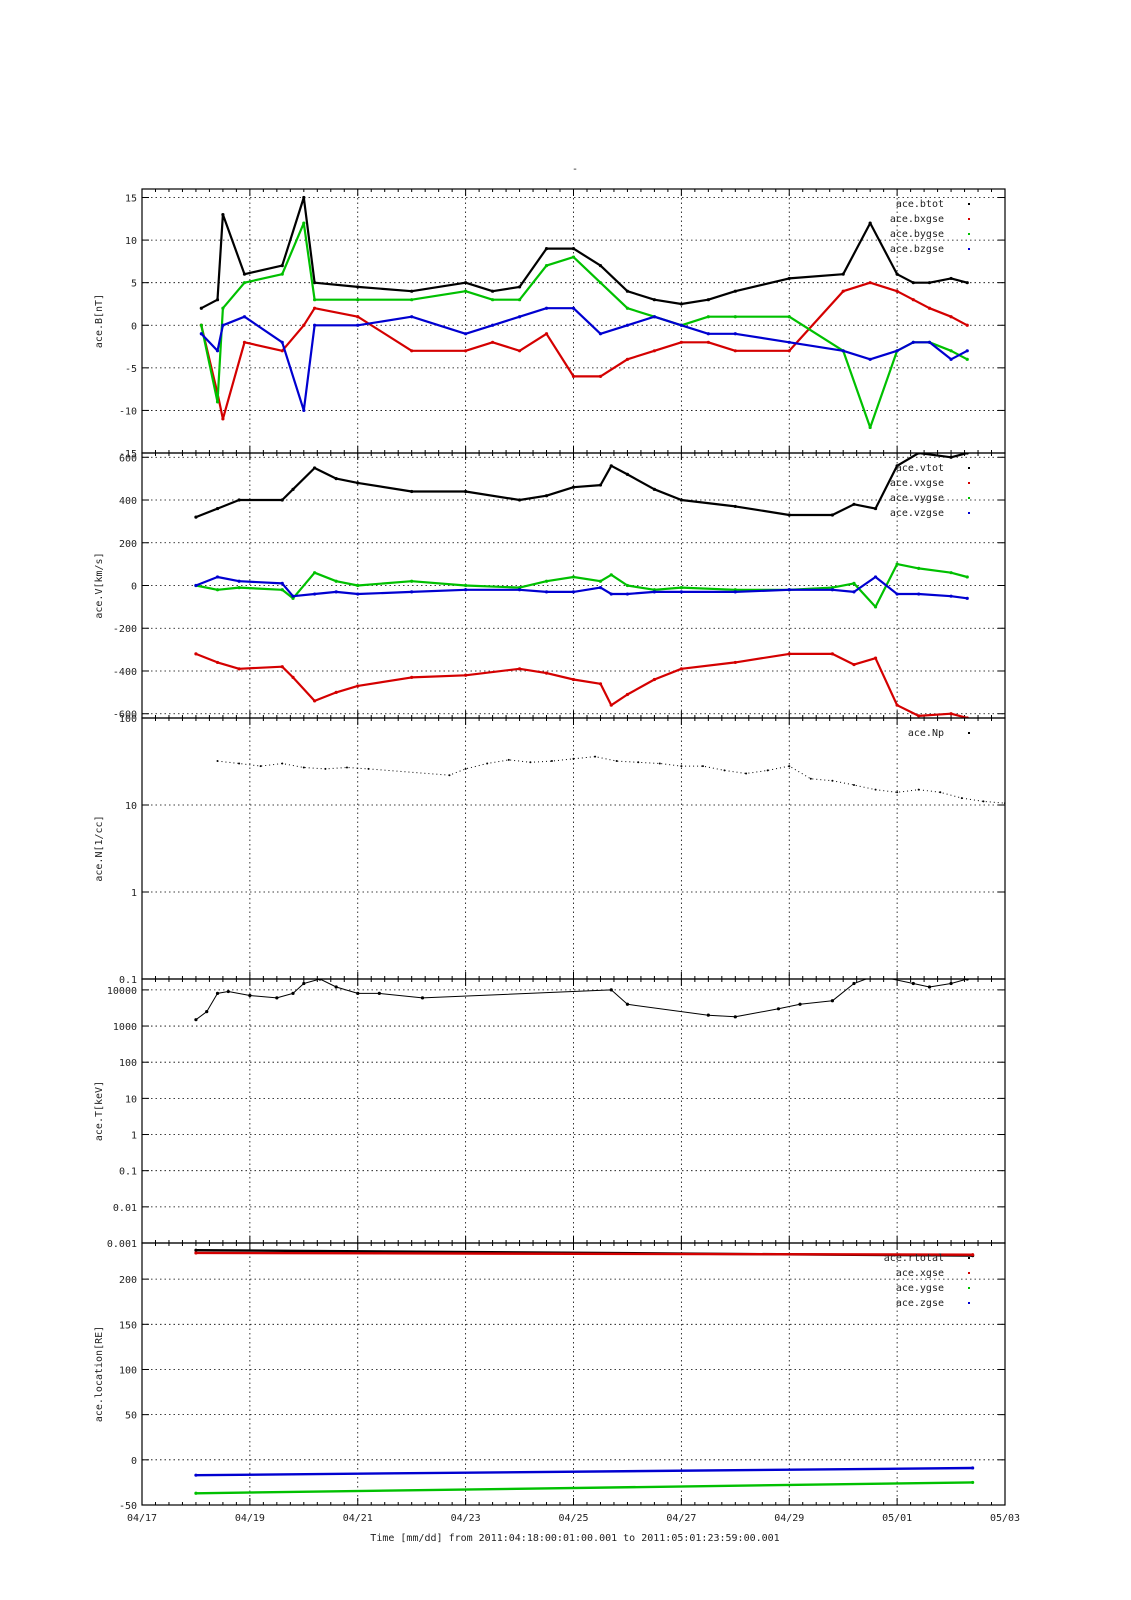 Image resolution: width=1131 pixels, height=1600 pixels. I want to click on legend-label: ace.btot, so click(920, 204).